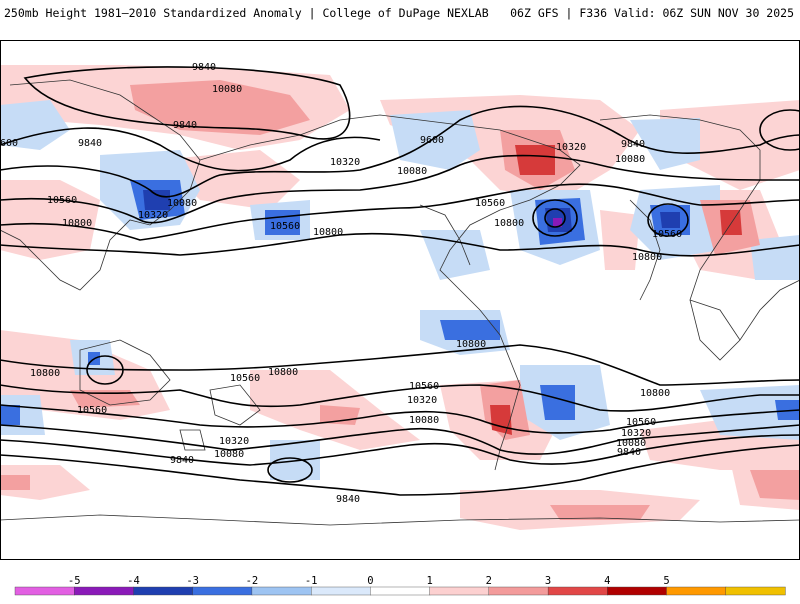  Describe the element at coordinates (666, 581) in the screenshot. I see `colorbar-tick-label: 5` at that location.